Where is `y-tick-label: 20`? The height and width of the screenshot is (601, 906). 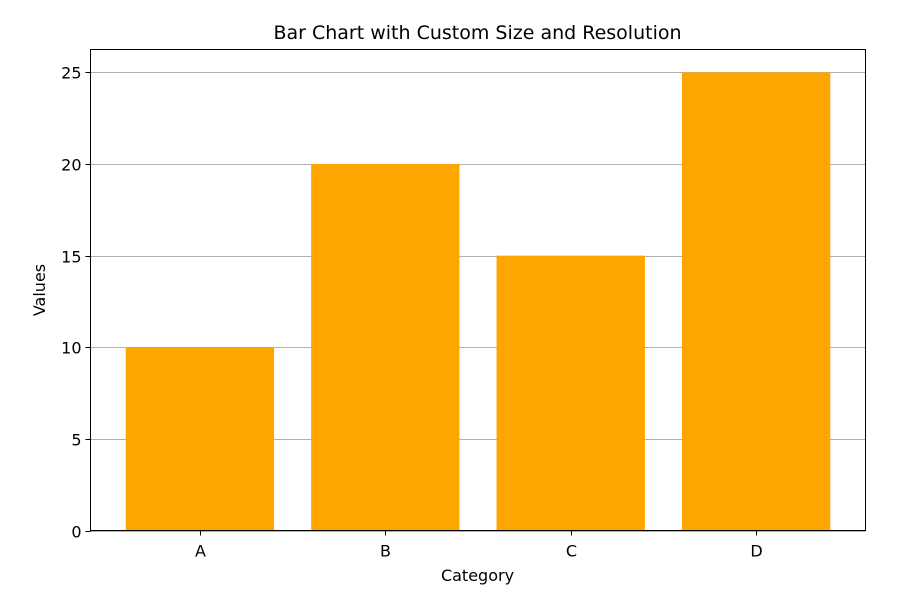 y-tick-label: 20 is located at coordinates (71, 165).